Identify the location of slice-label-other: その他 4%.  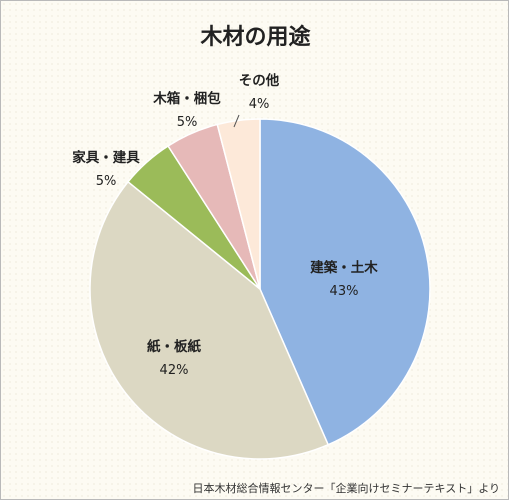
(259, 92).